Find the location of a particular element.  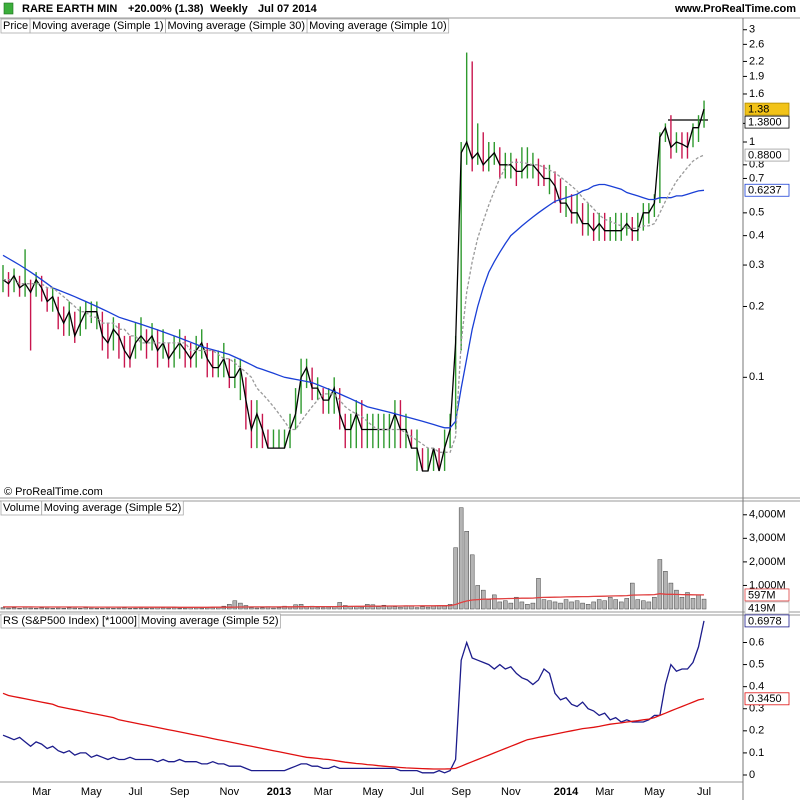

legend-entry: Moving average (Simple 10) is located at coordinates (378, 26).